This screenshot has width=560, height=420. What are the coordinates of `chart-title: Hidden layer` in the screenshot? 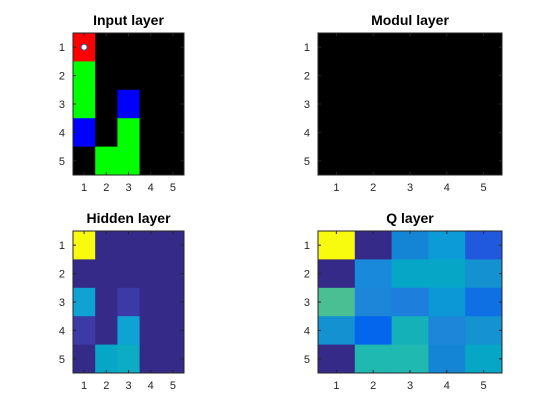 It's located at (128, 218).